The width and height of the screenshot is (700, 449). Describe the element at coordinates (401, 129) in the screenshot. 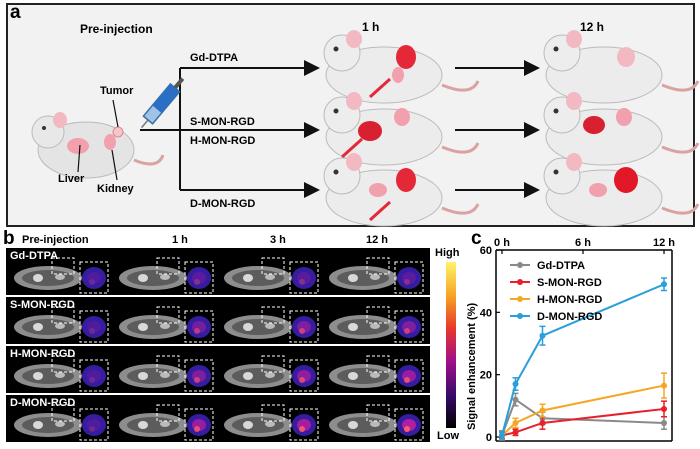

I see `mouse-1h-mon` at that location.